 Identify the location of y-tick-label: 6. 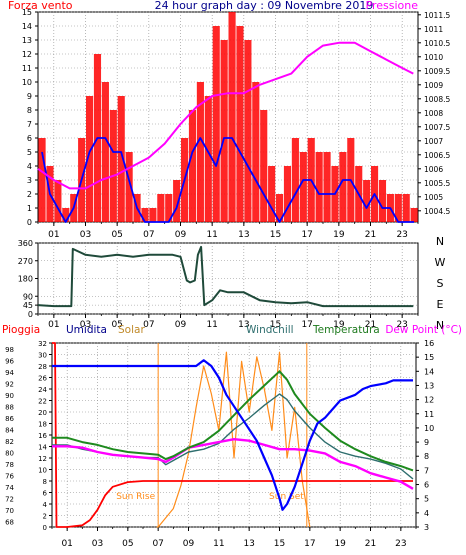
(29, 138).